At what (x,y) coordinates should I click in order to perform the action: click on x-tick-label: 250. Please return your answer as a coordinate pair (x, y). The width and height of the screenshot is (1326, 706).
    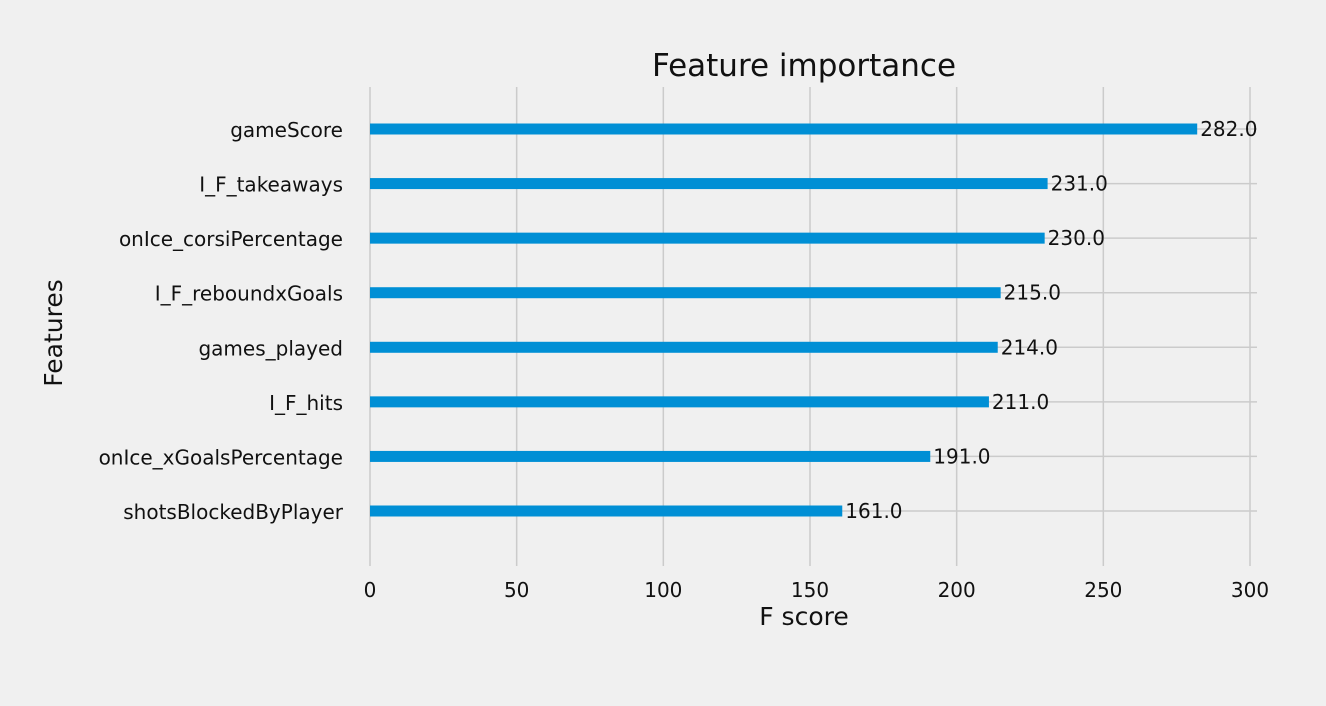
    Looking at the image, I should click on (1103, 590).